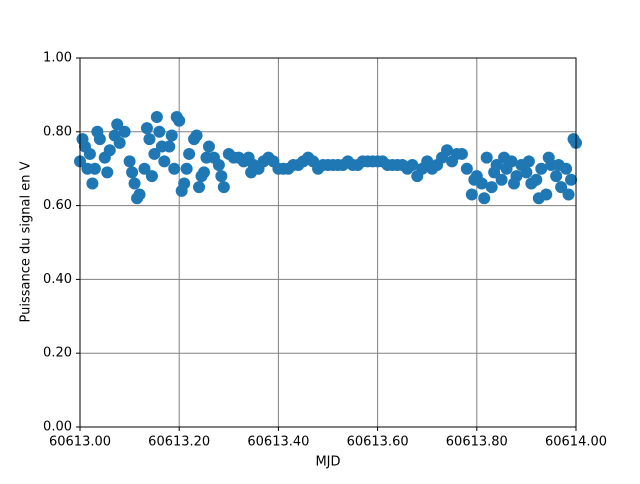  What do you see at coordinates (327, 462) in the screenshot?
I see `x-axis-label: MJD` at bounding box center [327, 462].